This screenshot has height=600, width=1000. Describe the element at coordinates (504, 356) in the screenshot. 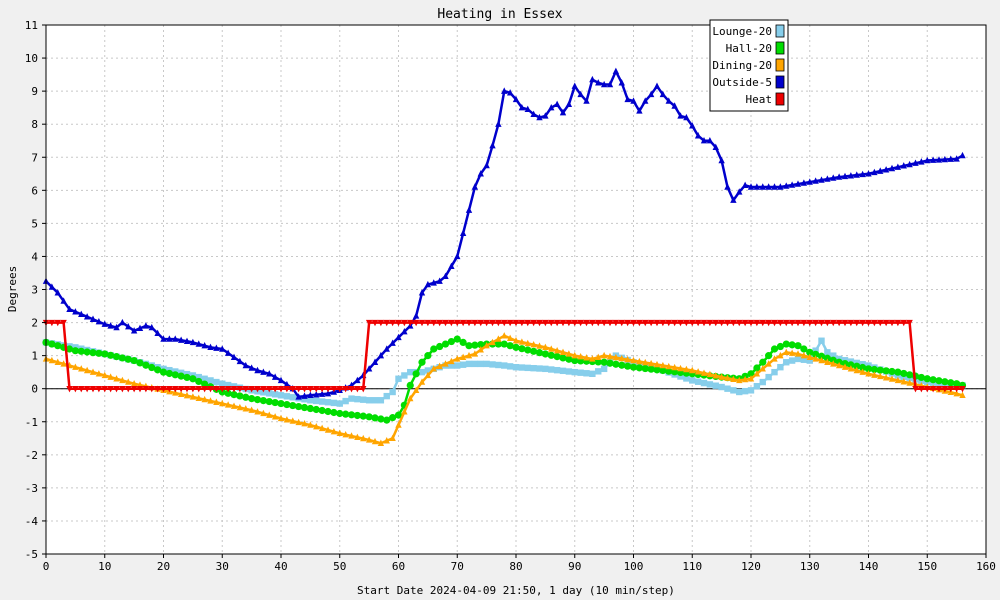

I see `series-heat` at that location.